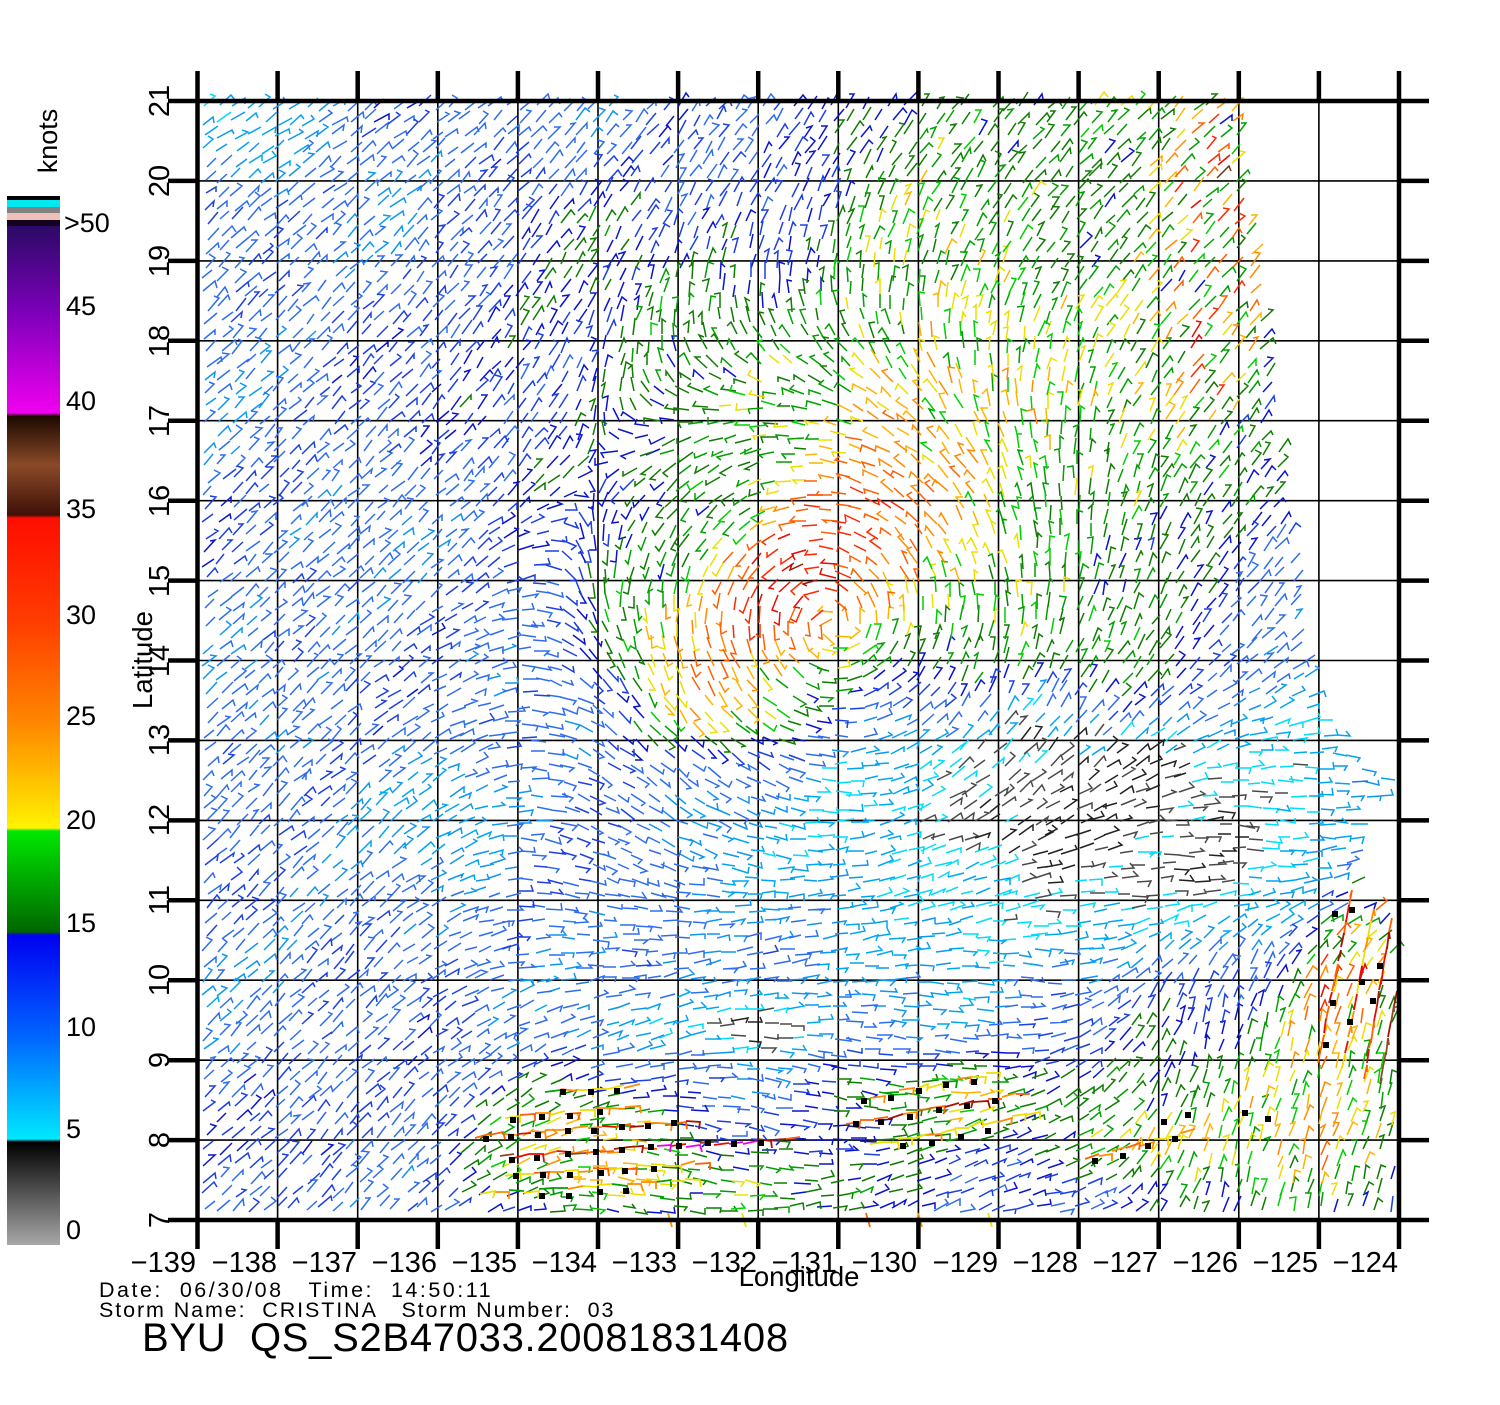  Describe the element at coordinates (644, 1263) in the screenshot. I see `svg-text: −133` at that location.